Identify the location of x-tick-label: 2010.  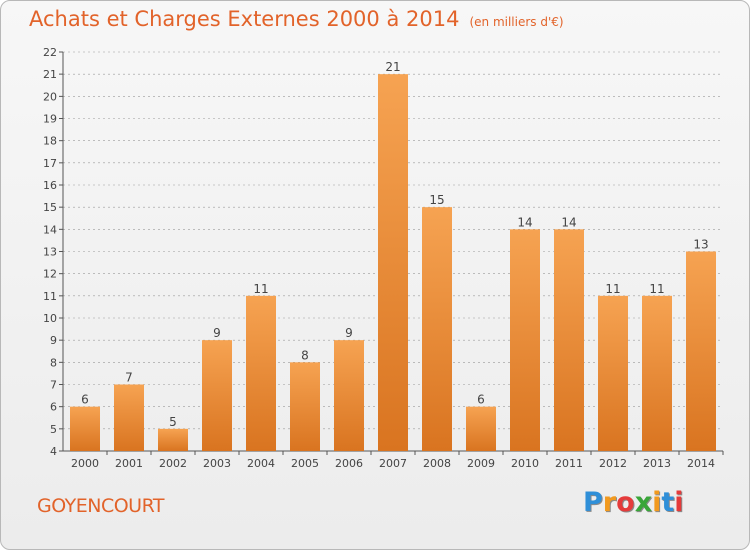
(525, 463).